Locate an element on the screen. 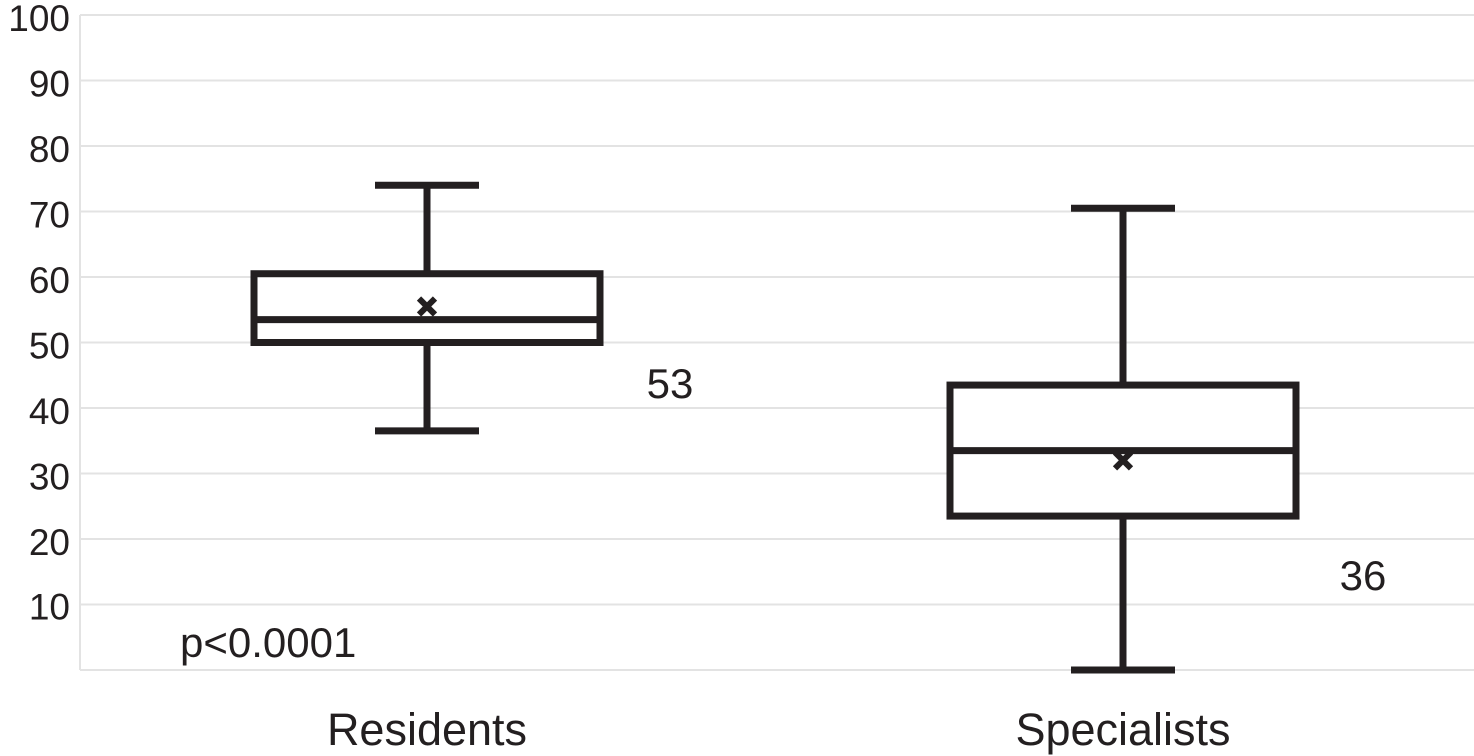 This screenshot has width=1474, height=756. data-label: 36 is located at coordinates (1363, 575).